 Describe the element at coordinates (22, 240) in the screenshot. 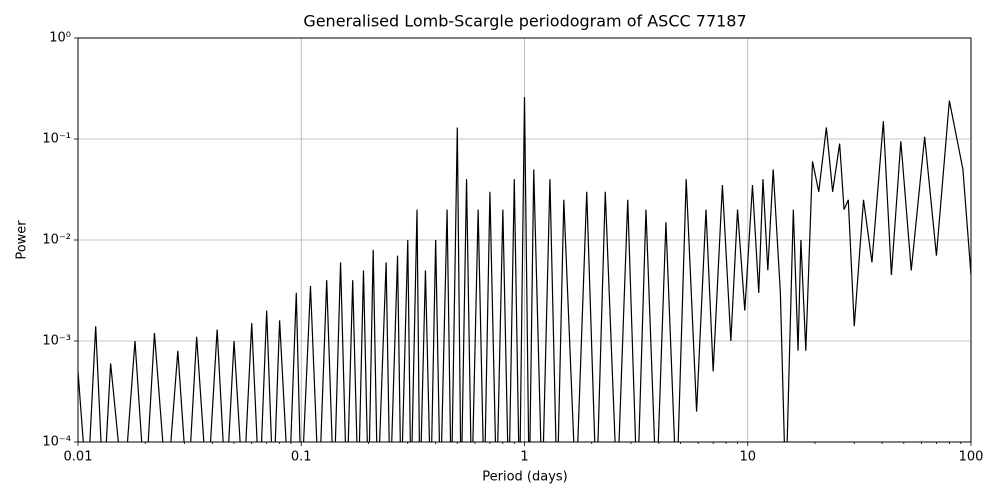

I see `y-axis-label: Power` at that location.